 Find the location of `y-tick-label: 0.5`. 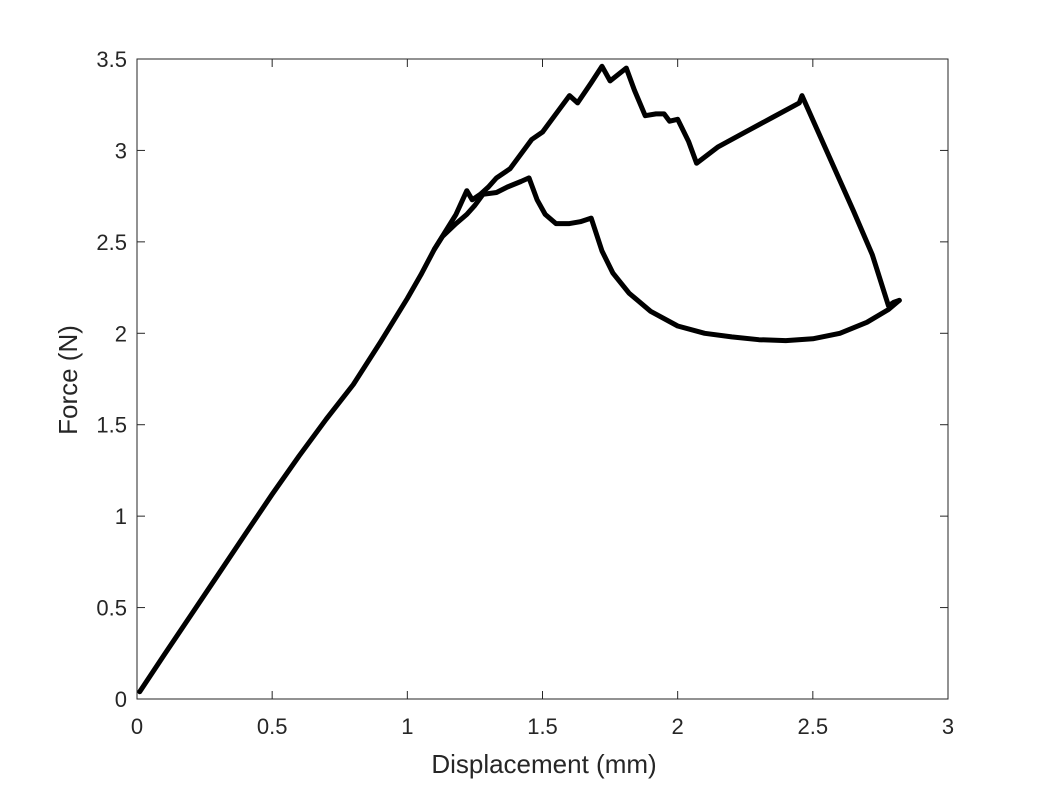

y-tick-label: 0.5 is located at coordinates (111, 608).